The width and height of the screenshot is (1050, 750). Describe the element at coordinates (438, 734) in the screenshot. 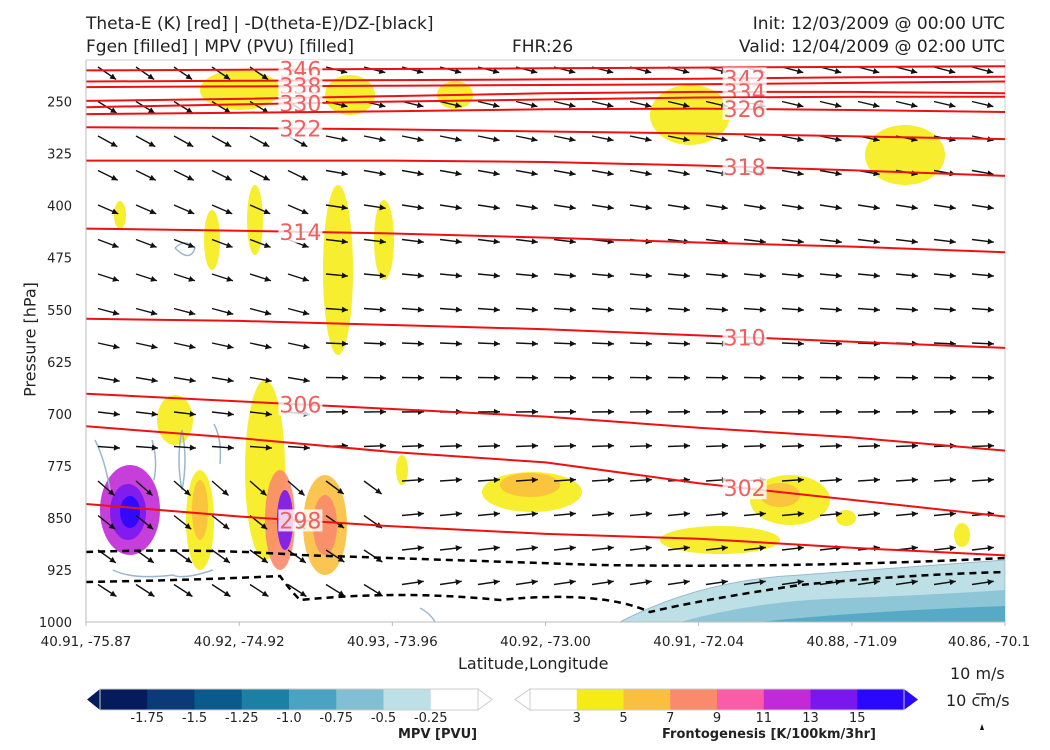

I see `mpv-colorbar-label: MPV [PVU]` at that location.